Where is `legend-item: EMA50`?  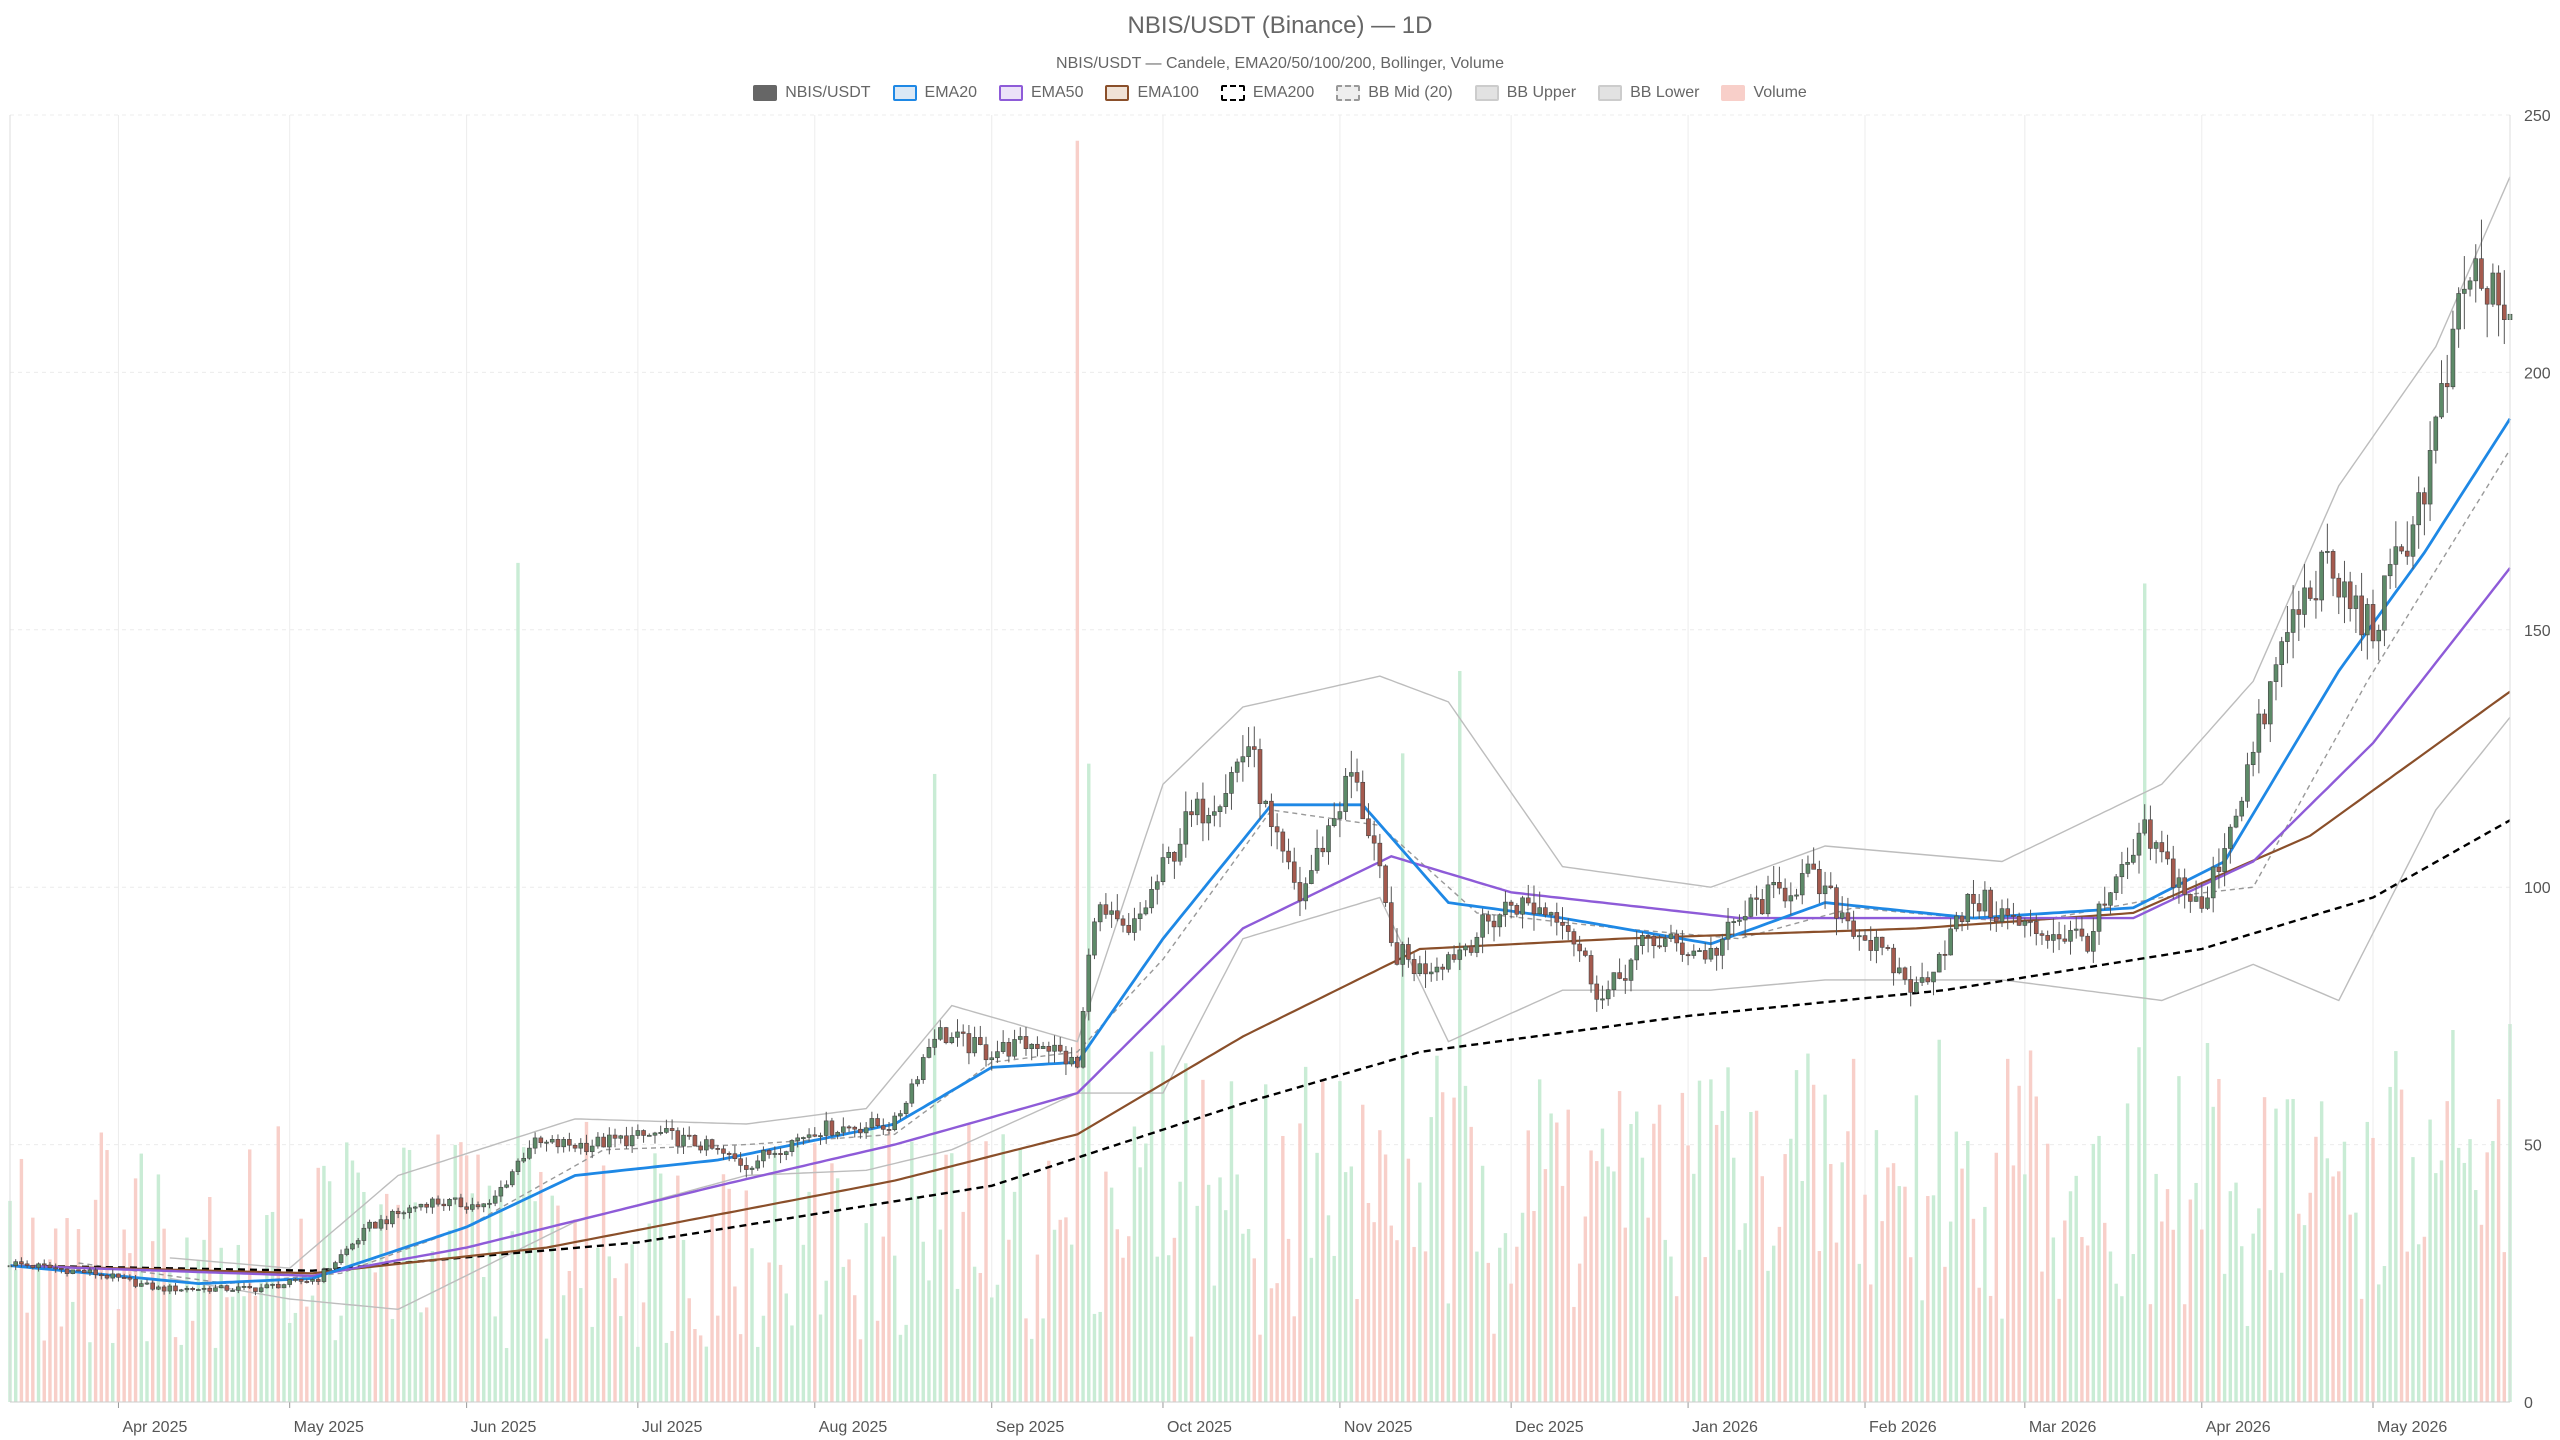
legend-item: EMA50 is located at coordinates (1041, 93).